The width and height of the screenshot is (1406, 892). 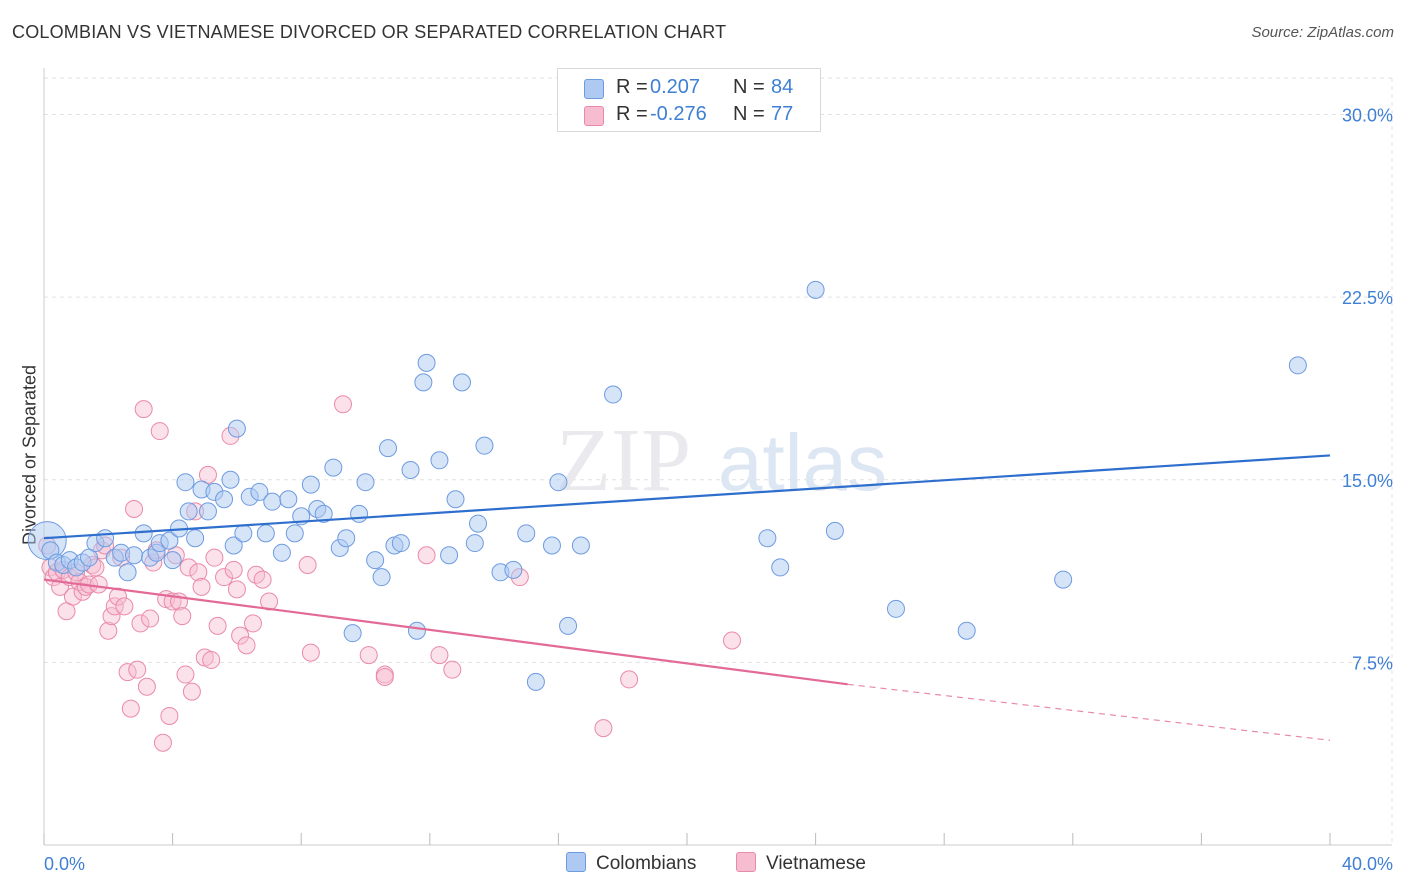 I want to click on correlation-legend: R = 0.207 N = 84 R = -0.276 N = 77, so click(x=689, y=100).